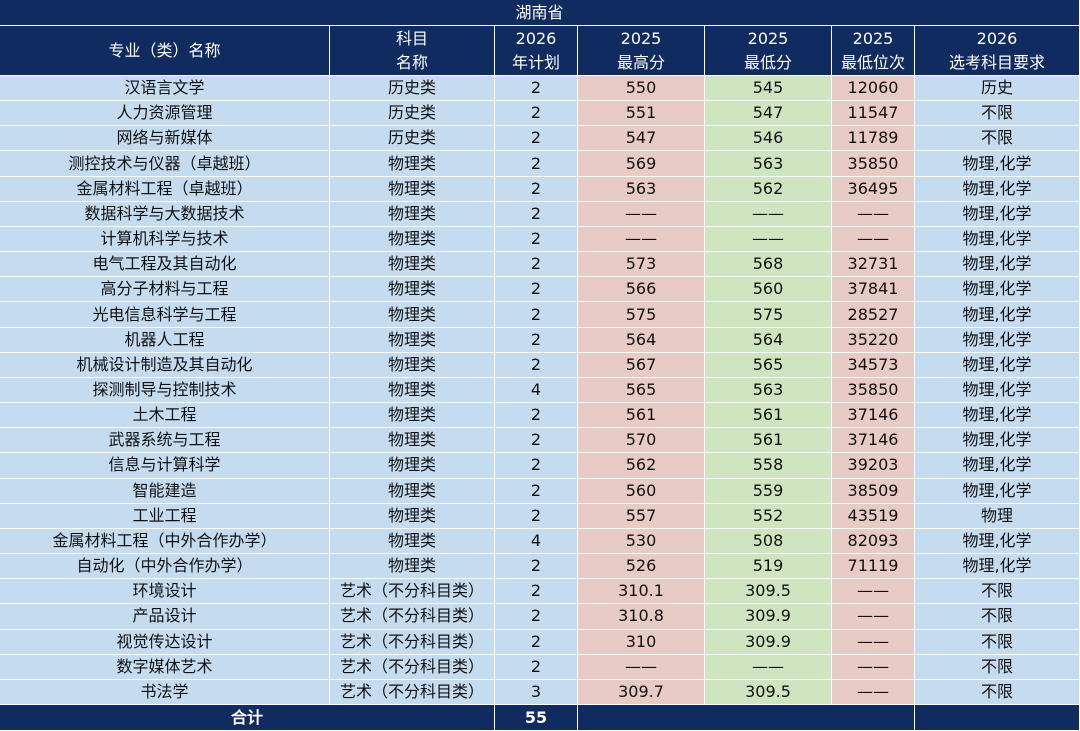  What do you see at coordinates (164, 50) in the screenshot?
I see `cell-text: 专业（类）名称` at bounding box center [164, 50].